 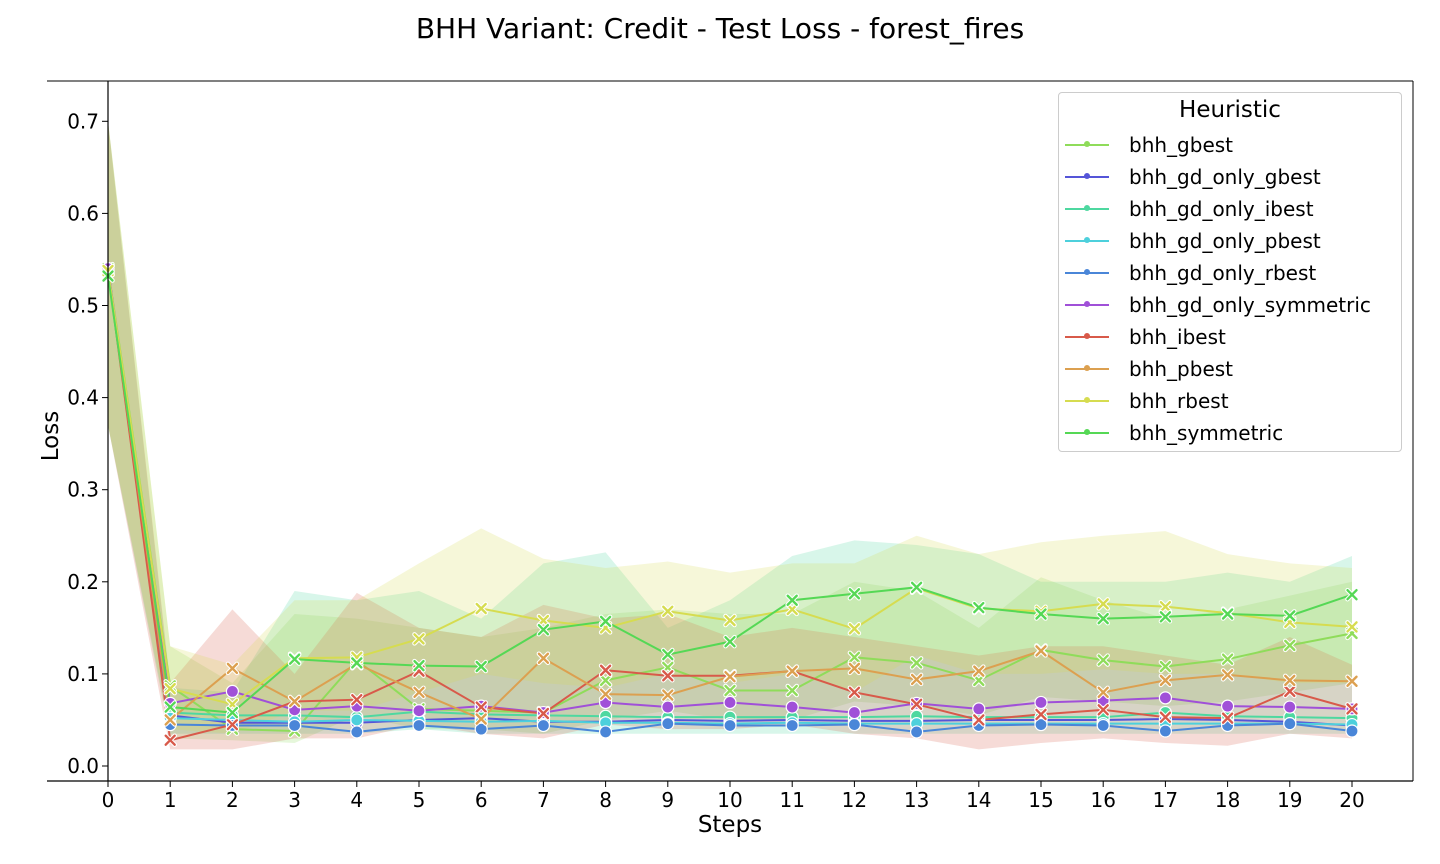 What do you see at coordinates (83, 582) in the screenshot?
I see `y-tick-label: 0.2` at bounding box center [83, 582].